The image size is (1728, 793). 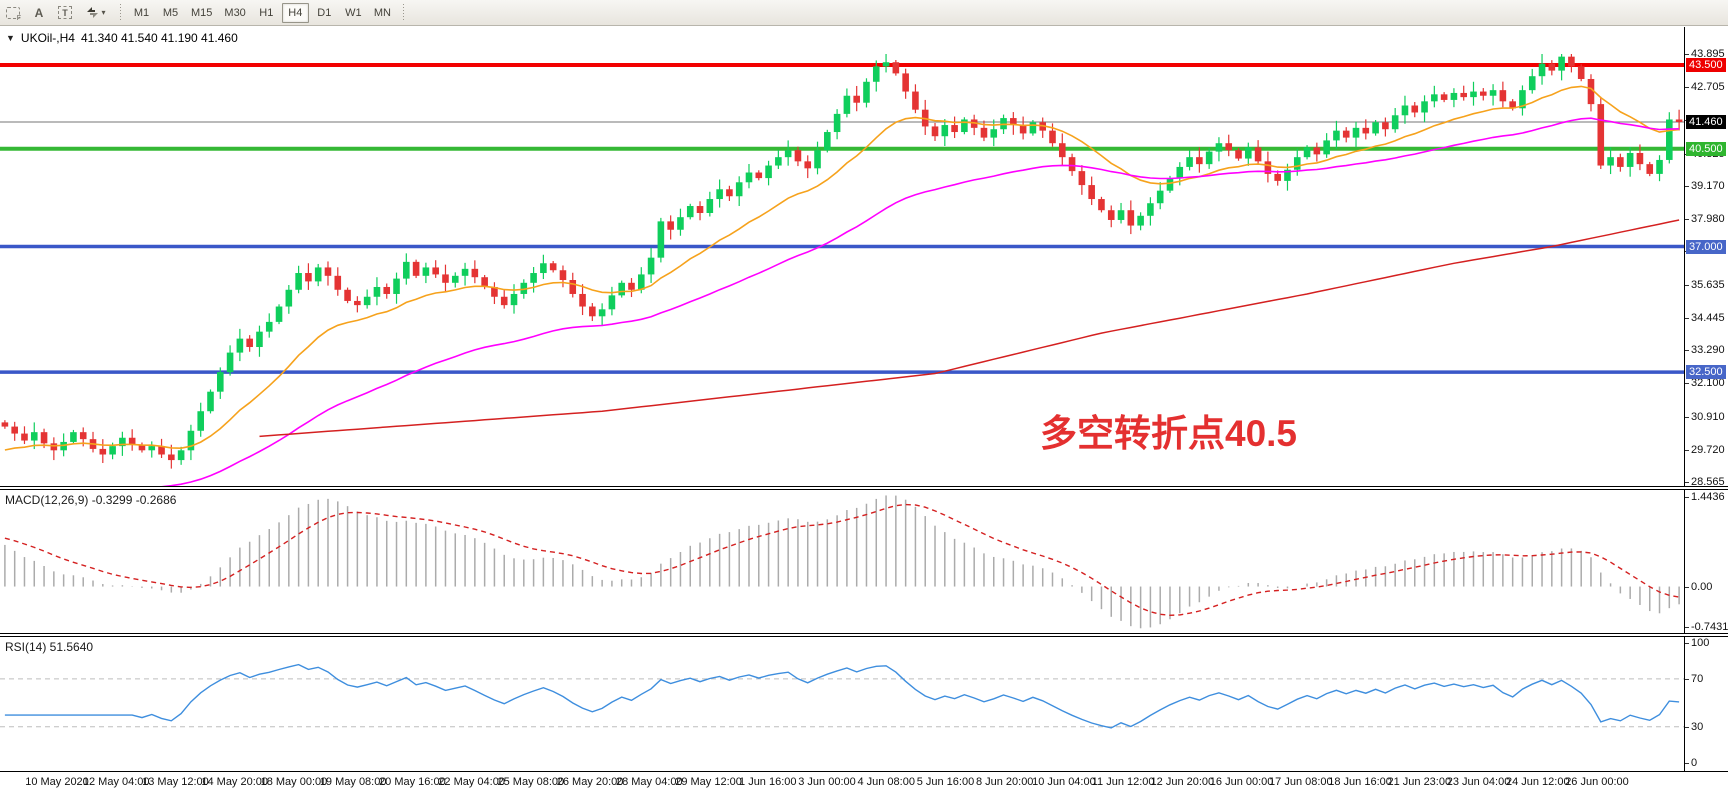 I want to click on time-label: 22 May 04:00, so click(x=471, y=782).